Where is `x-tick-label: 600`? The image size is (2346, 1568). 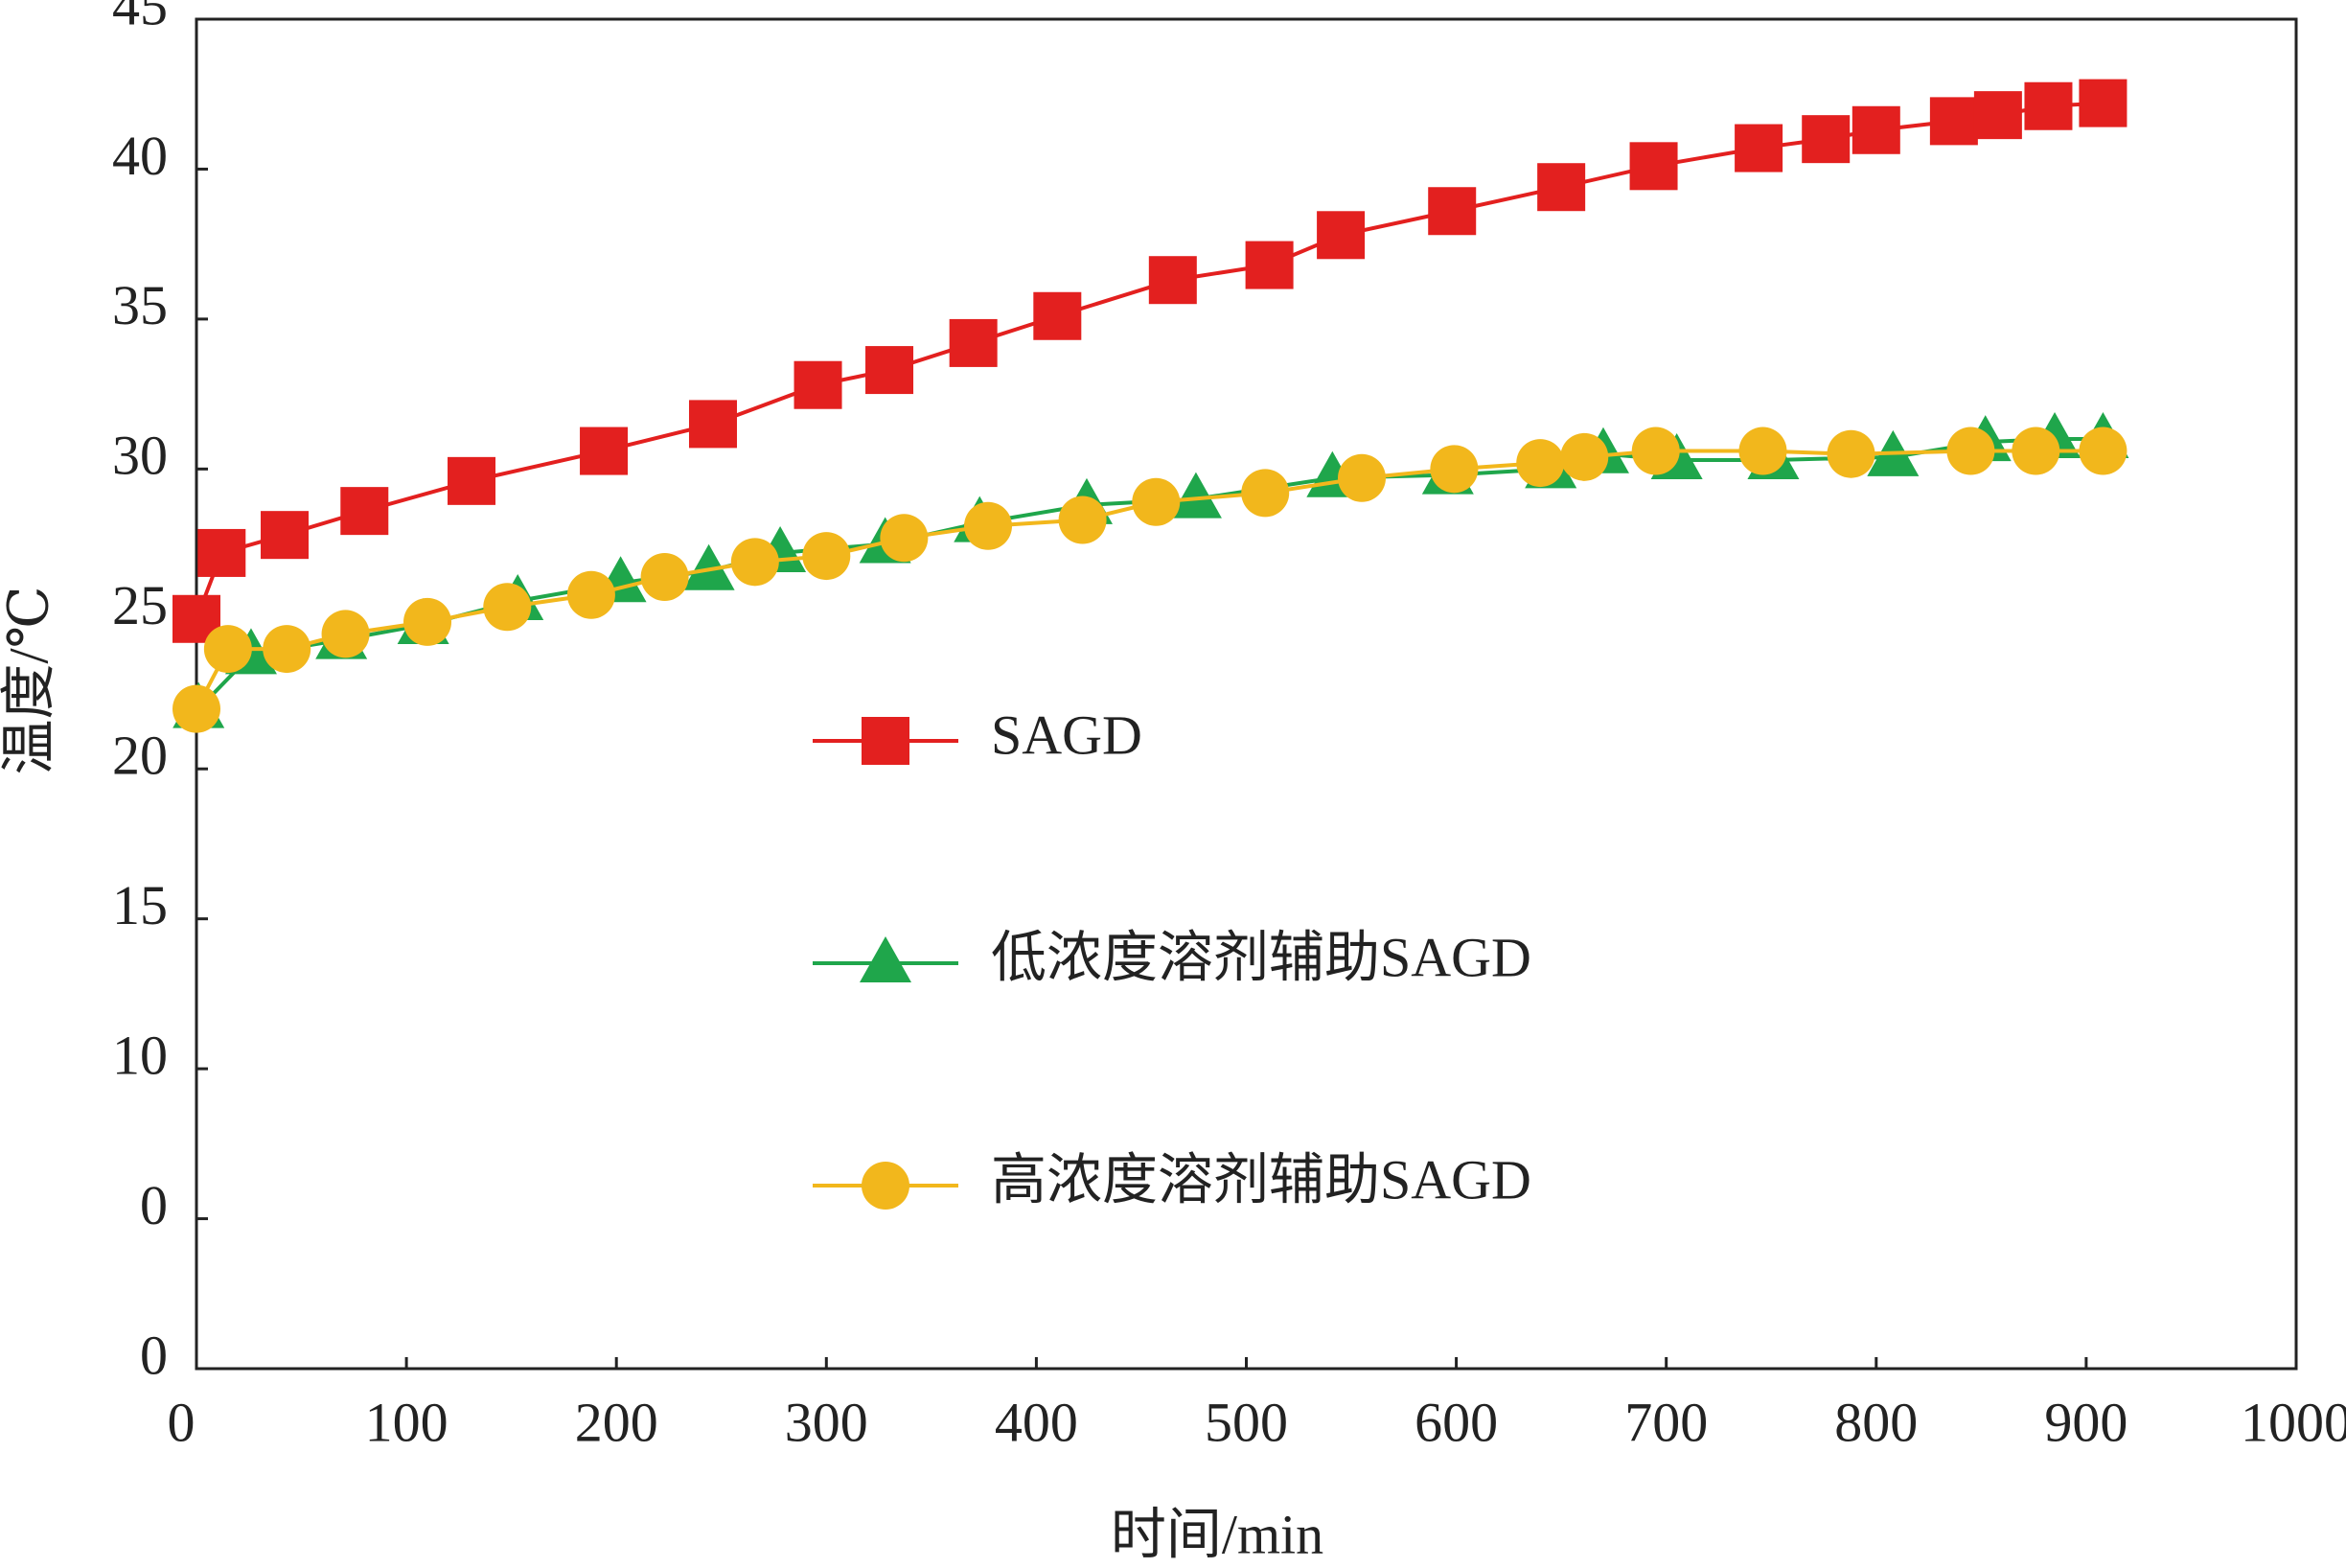
x-tick-label: 600 is located at coordinates (1456, 1422).